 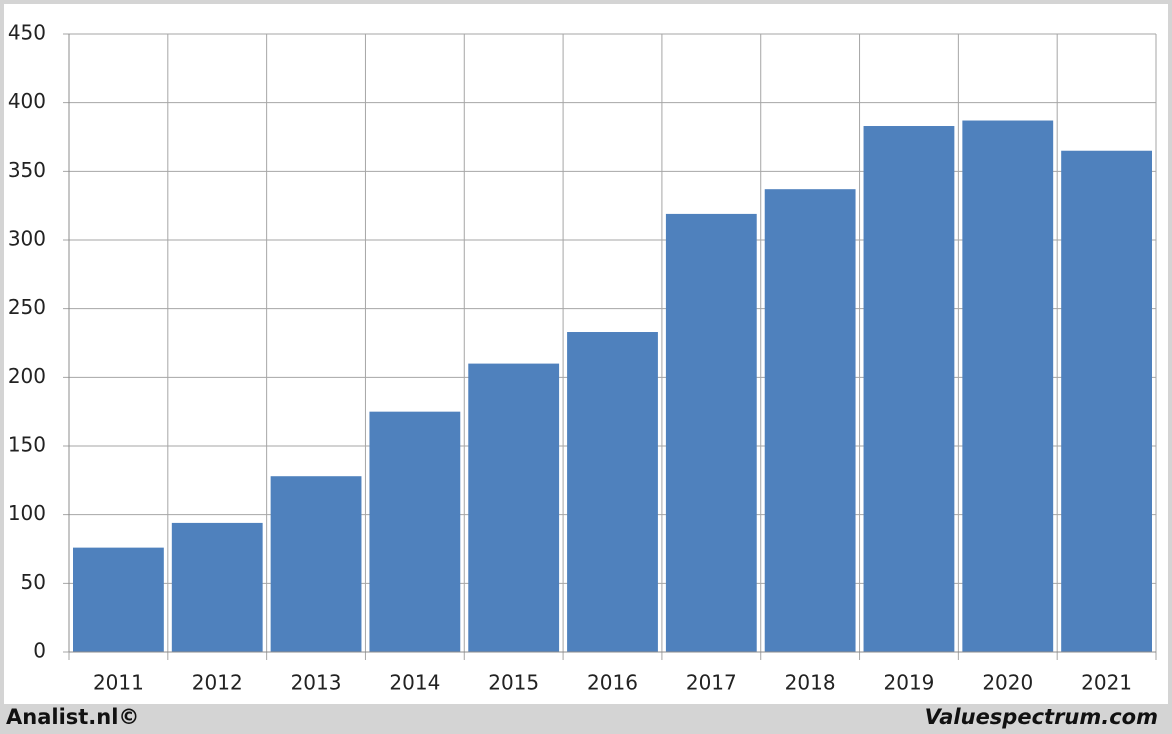 I want to click on x-tick-label: 2017, so click(x=711, y=683).